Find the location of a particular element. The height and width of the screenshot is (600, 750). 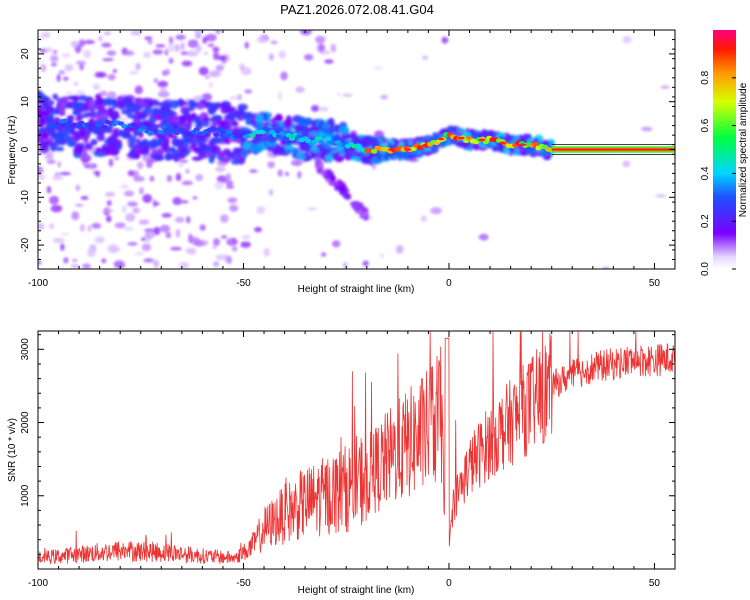

colorbar-tick-label-4: 0.8 is located at coordinates (705, 77).